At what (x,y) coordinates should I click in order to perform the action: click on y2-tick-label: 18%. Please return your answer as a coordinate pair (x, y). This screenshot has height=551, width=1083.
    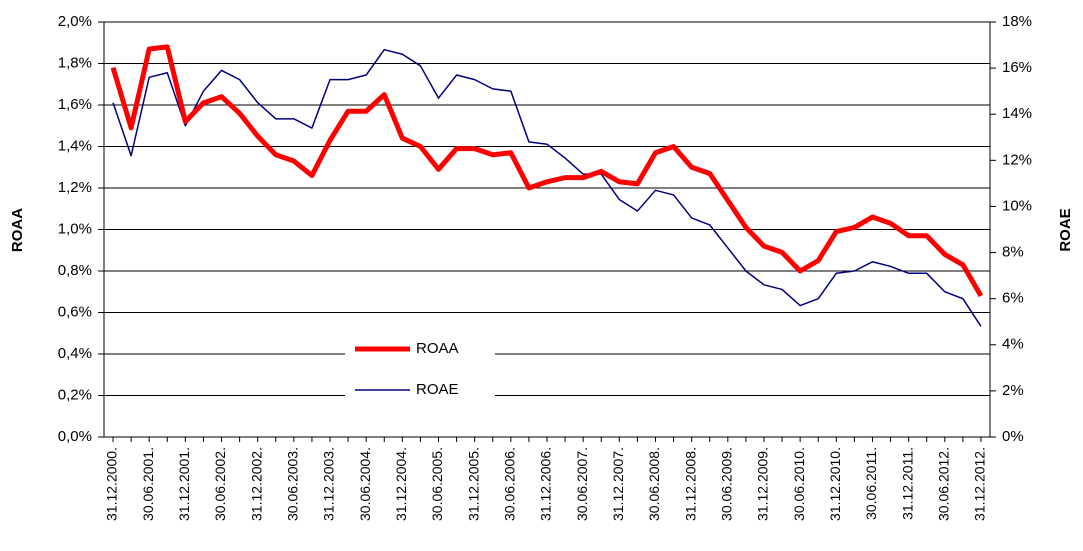
    Looking at the image, I should click on (1017, 21).